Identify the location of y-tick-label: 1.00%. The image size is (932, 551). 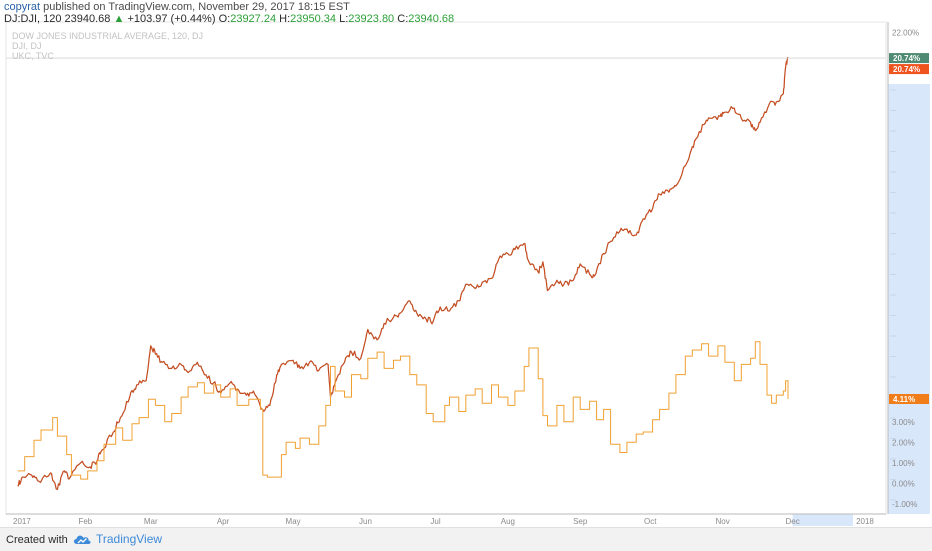
(903, 463).